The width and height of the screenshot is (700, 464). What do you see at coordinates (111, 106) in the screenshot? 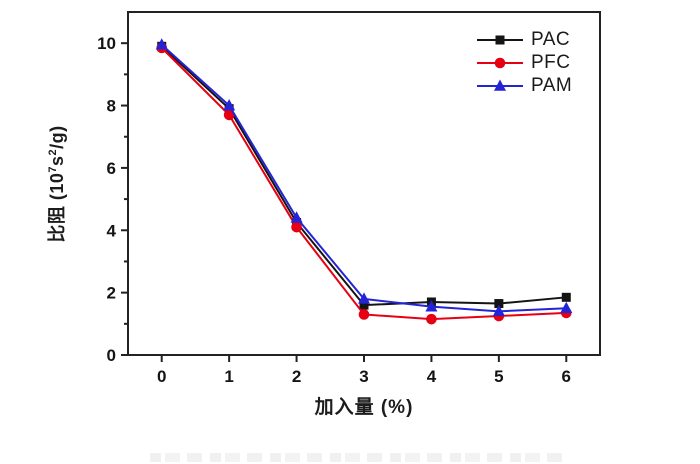
I see `y-tick-label-4: 8` at bounding box center [111, 106].